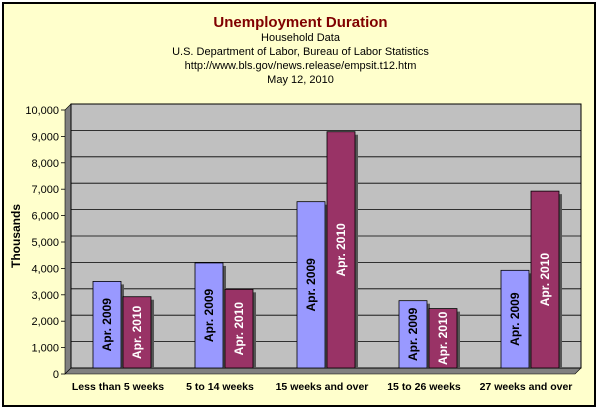 Image resolution: width=601 pixels, height=412 pixels. Describe the element at coordinates (300, 22) in the screenshot. I see `chart-title: Unemployment Duration` at that location.